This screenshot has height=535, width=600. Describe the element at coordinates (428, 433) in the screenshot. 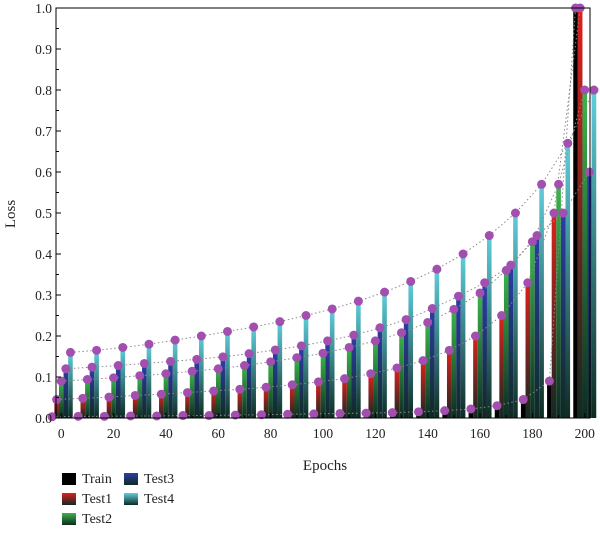

I see `x-tick-label: 140` at that location.